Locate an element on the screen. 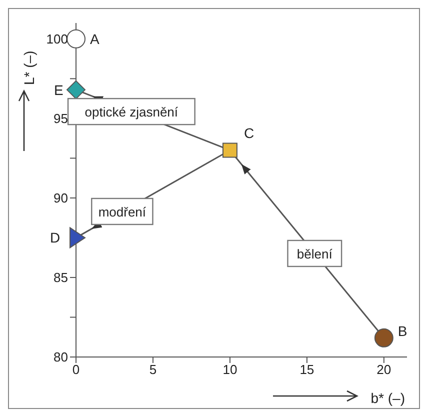  series-label: A is located at coordinates (95, 38).